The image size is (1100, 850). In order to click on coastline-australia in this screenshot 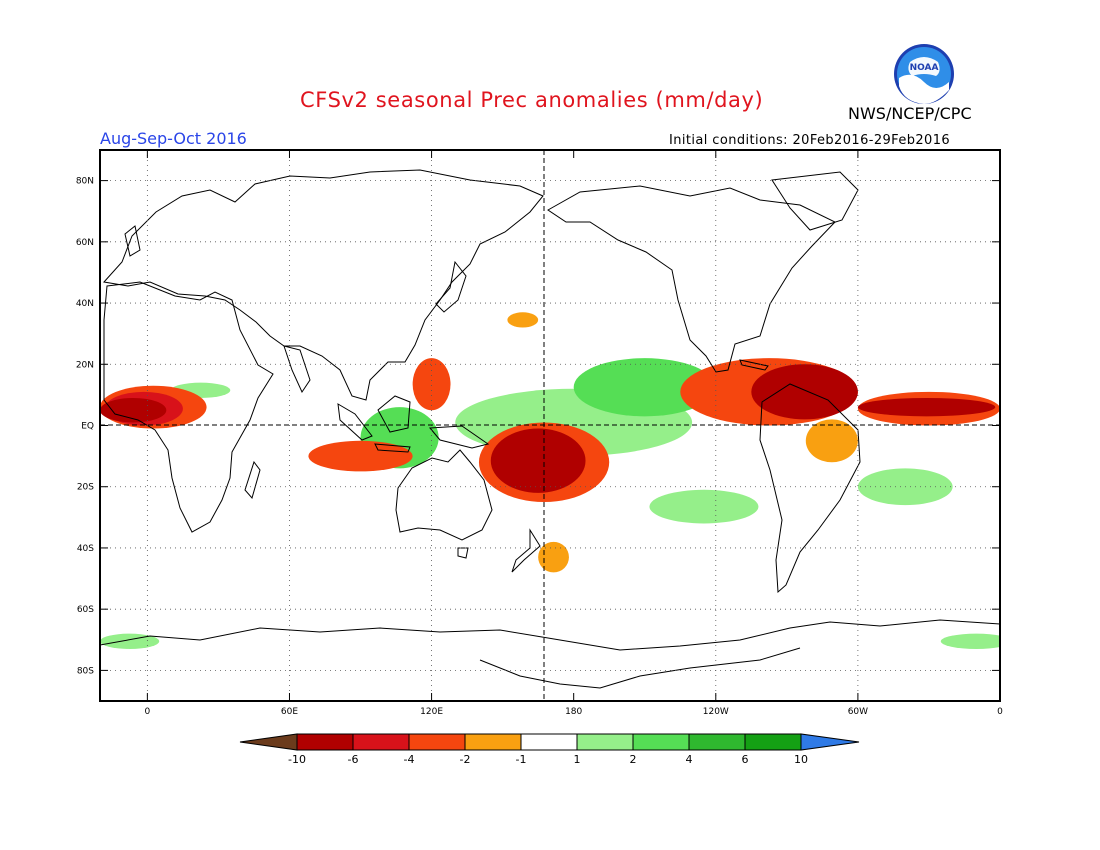, I will do `click(444, 495)`.